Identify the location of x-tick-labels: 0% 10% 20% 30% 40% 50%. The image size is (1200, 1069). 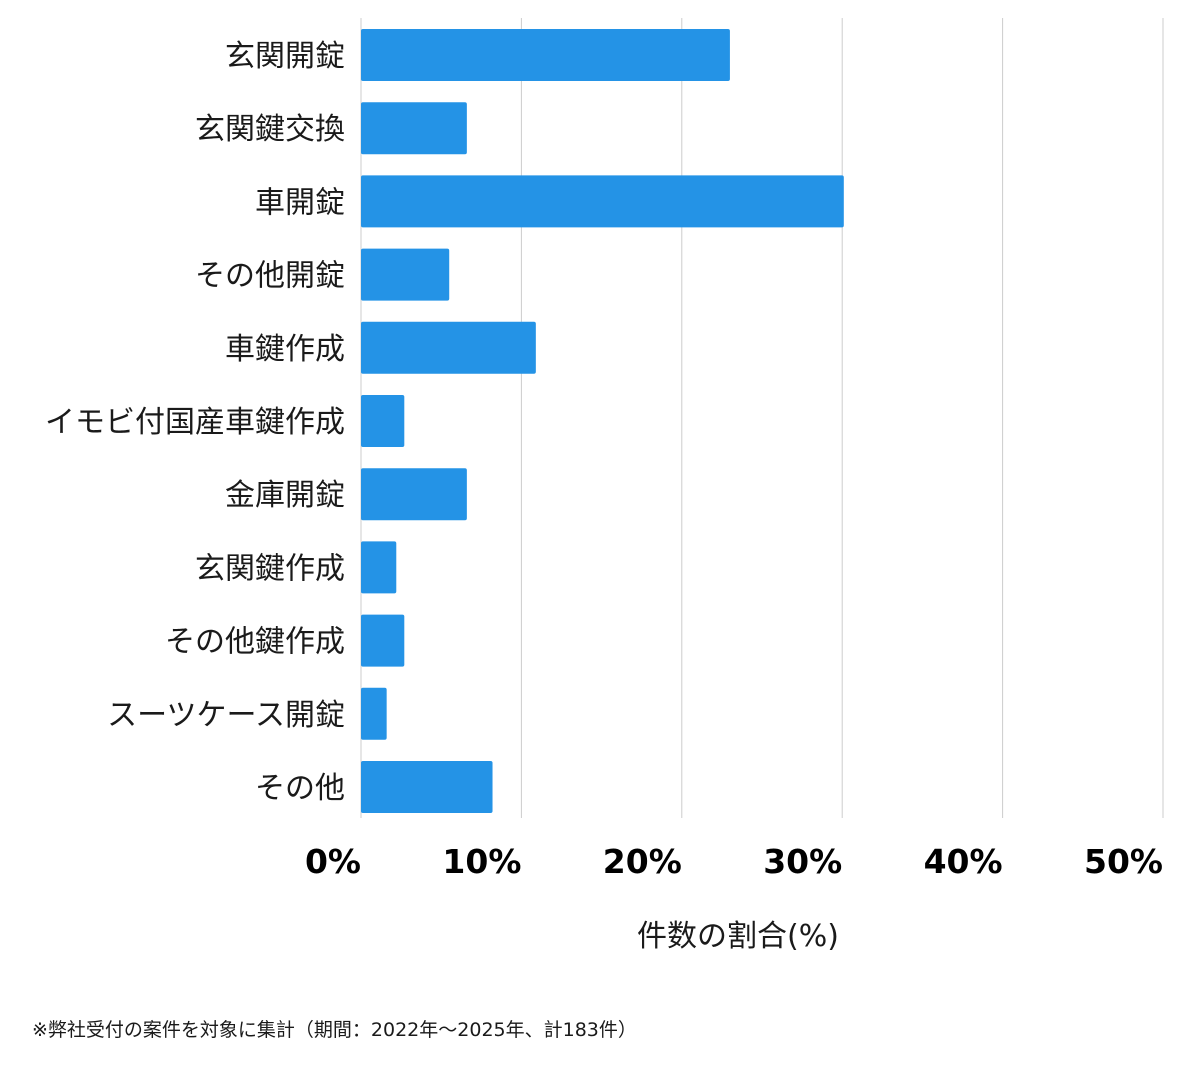
(734, 861).